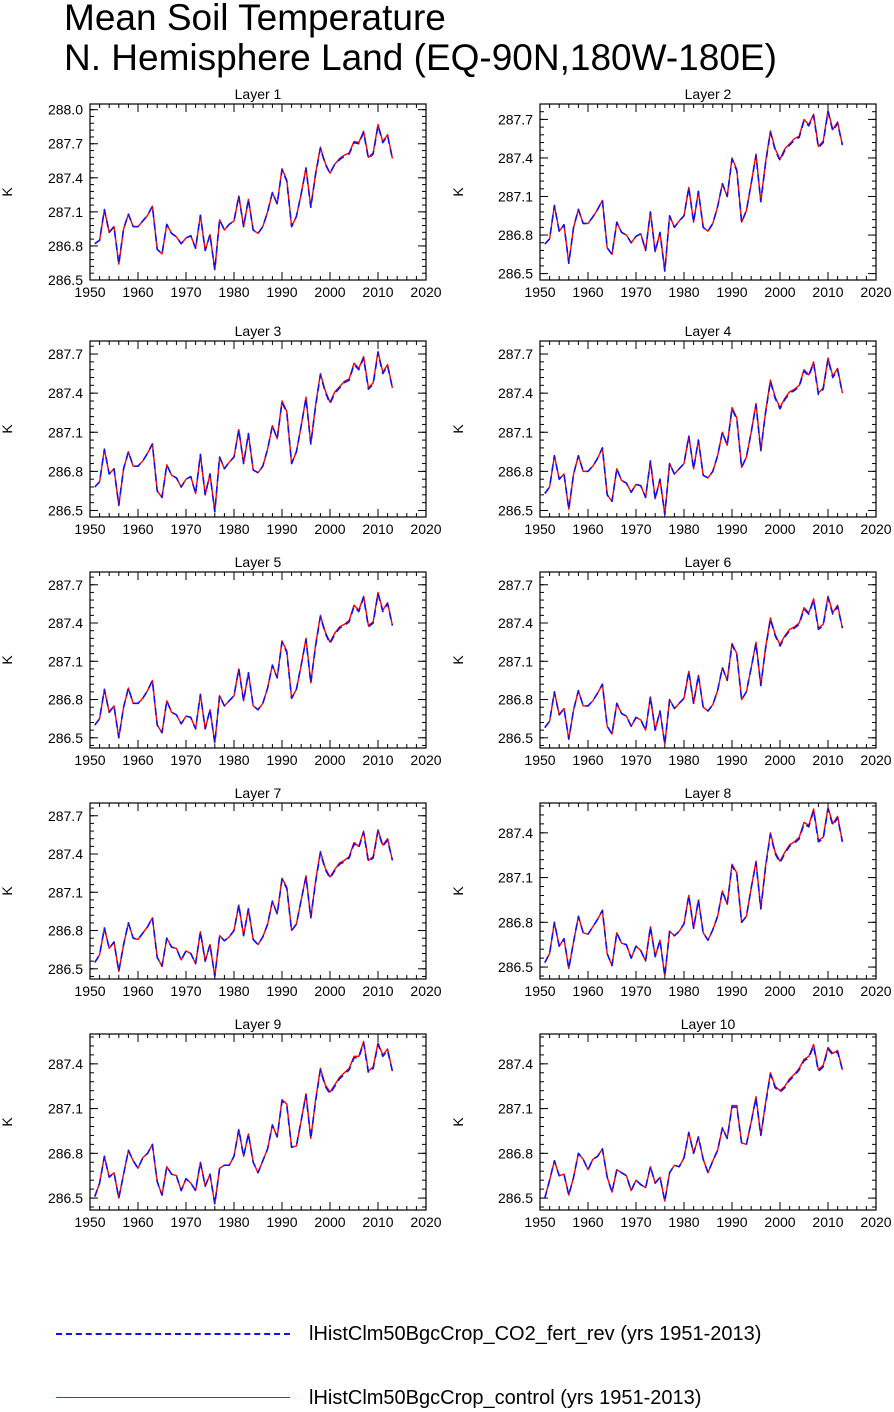  Describe the element at coordinates (258, 793) in the screenshot. I see `chart-title-layer-7: Layer 7` at that location.